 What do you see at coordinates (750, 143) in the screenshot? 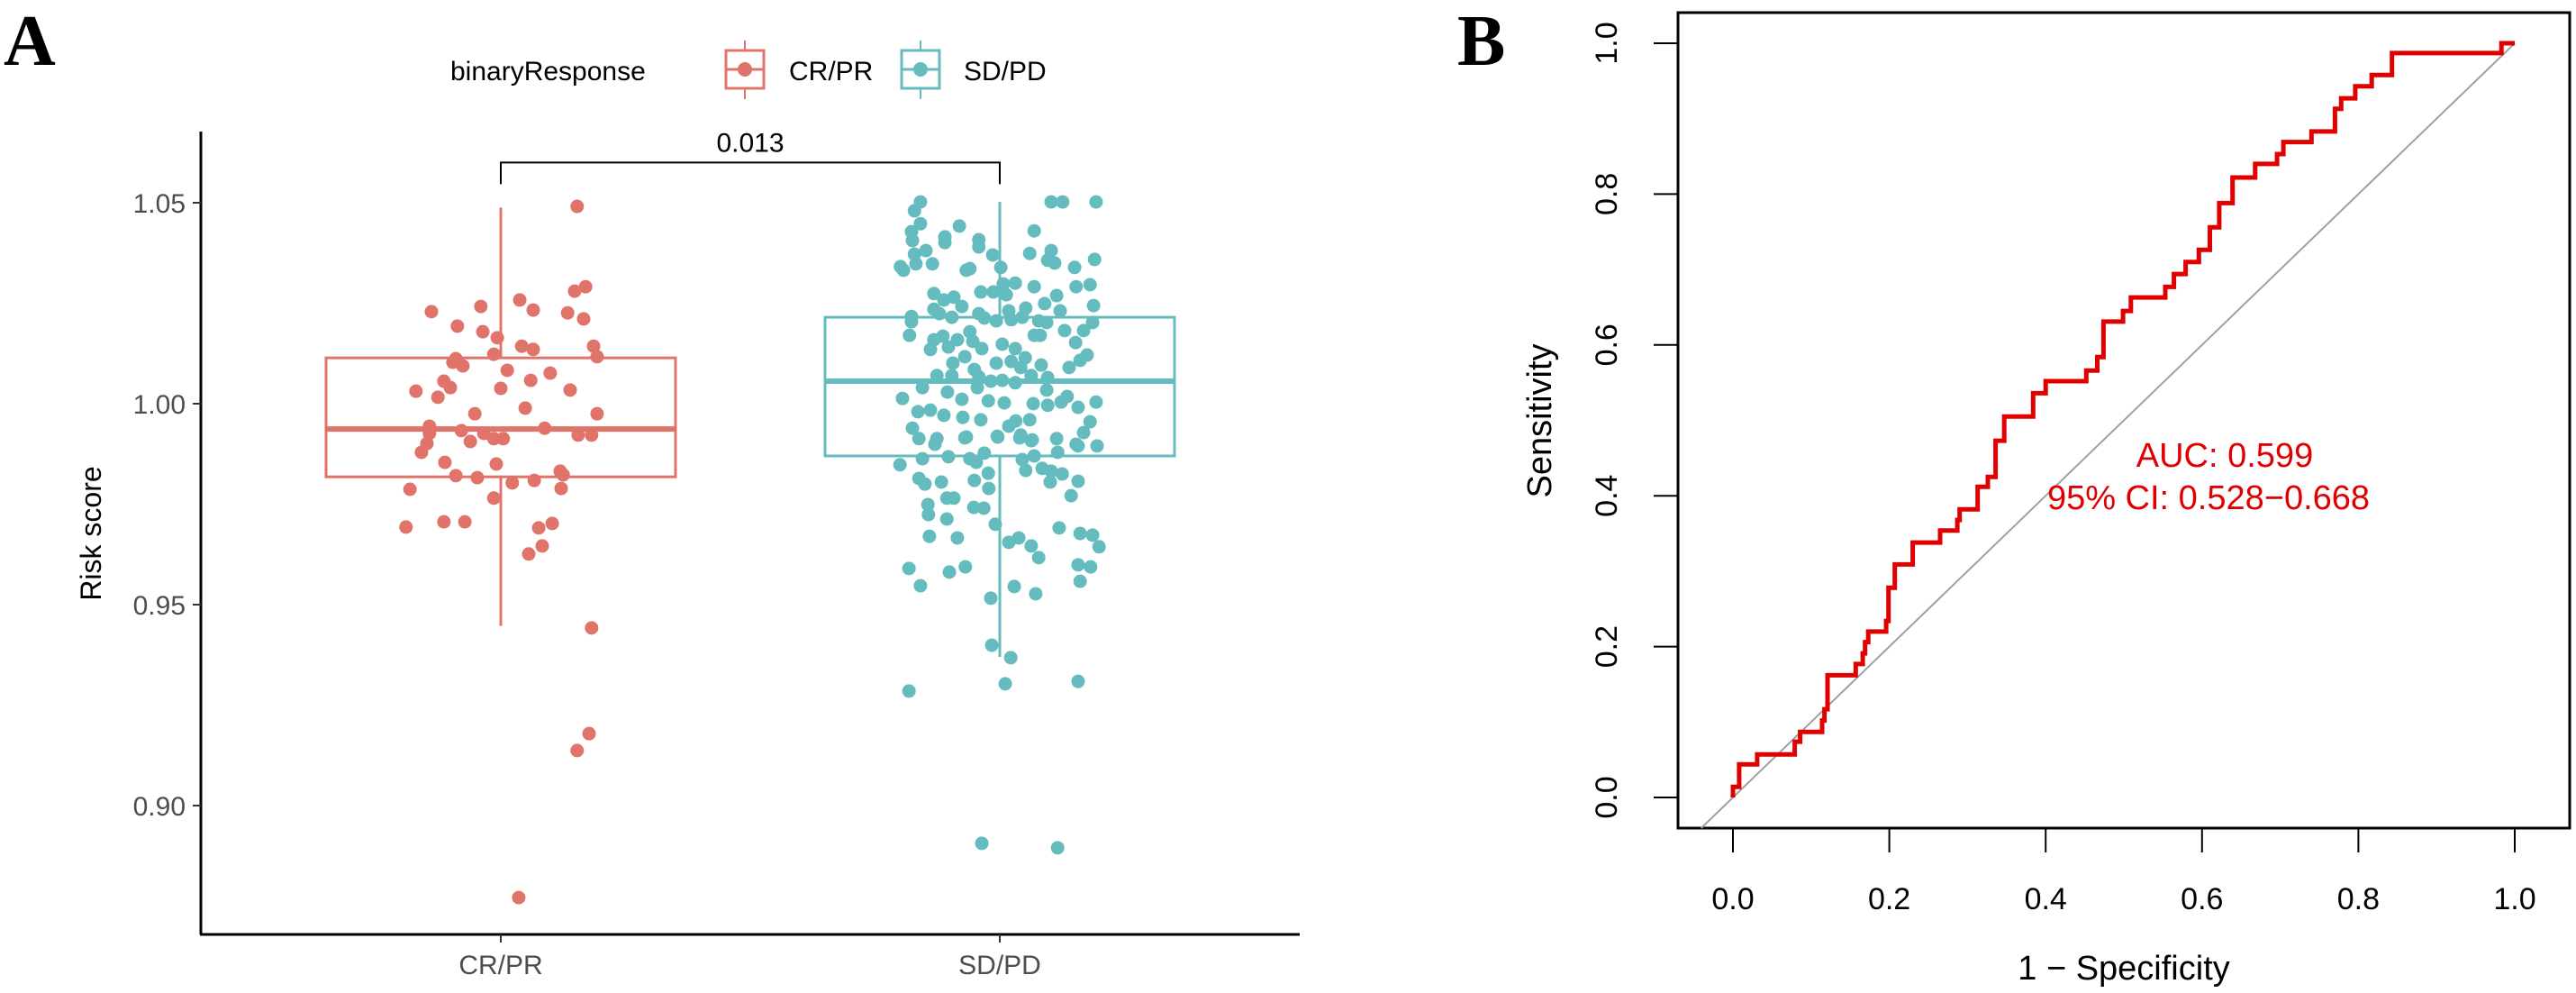
I see `p-value-label: 0.013` at bounding box center [750, 143].